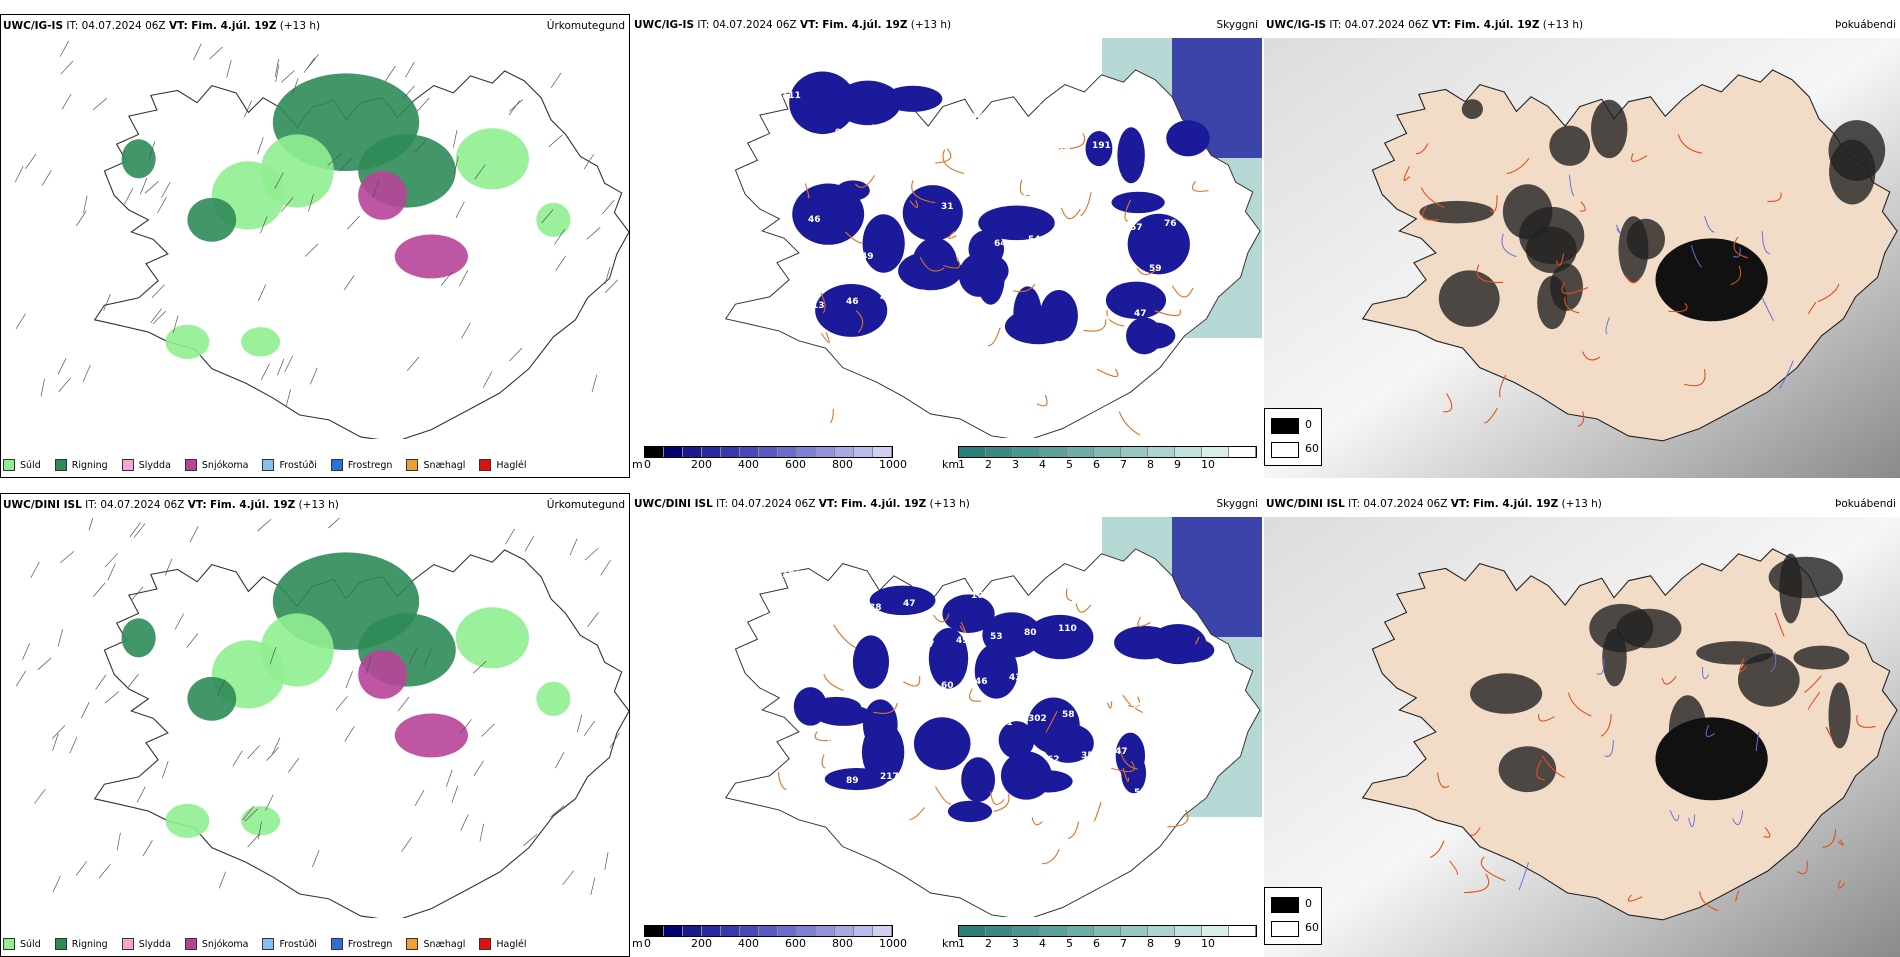 The height and width of the screenshot is (957, 1900). What do you see at coordinates (1629, 734) in the screenshot?
I see `iceland-land` at bounding box center [1629, 734].